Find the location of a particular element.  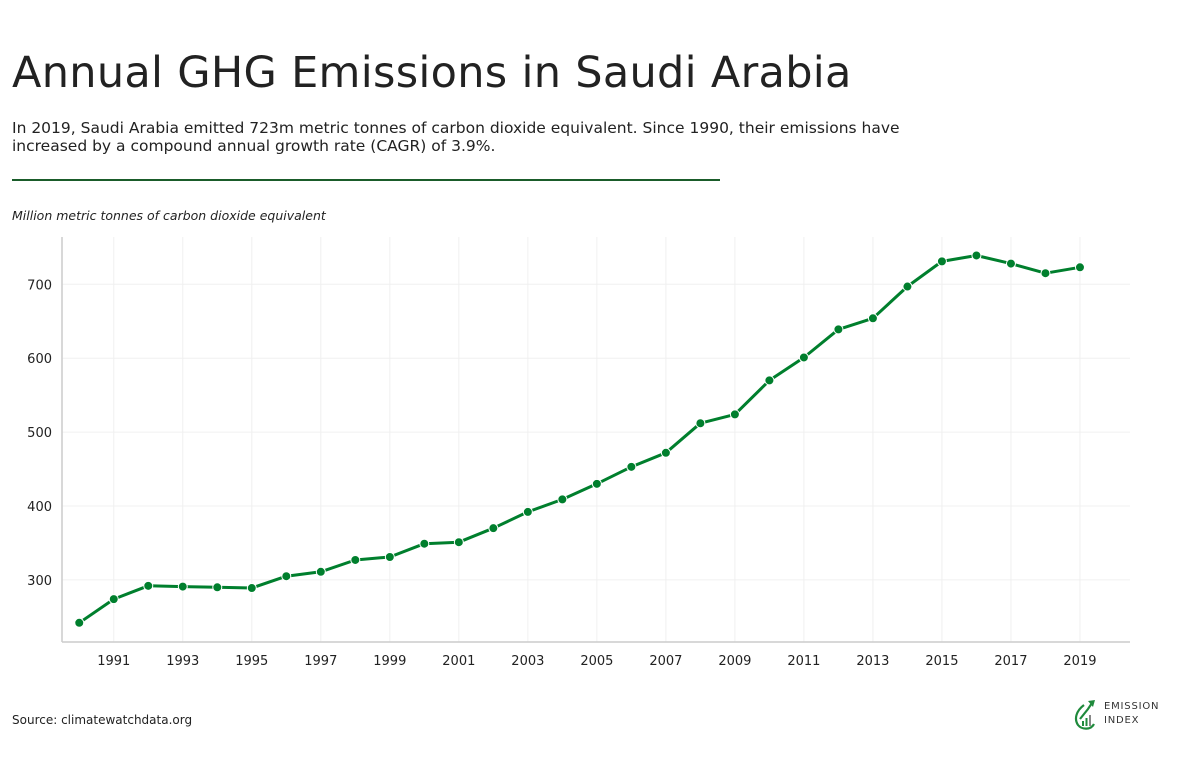

x-tick-label: 1995 is located at coordinates (251, 661).